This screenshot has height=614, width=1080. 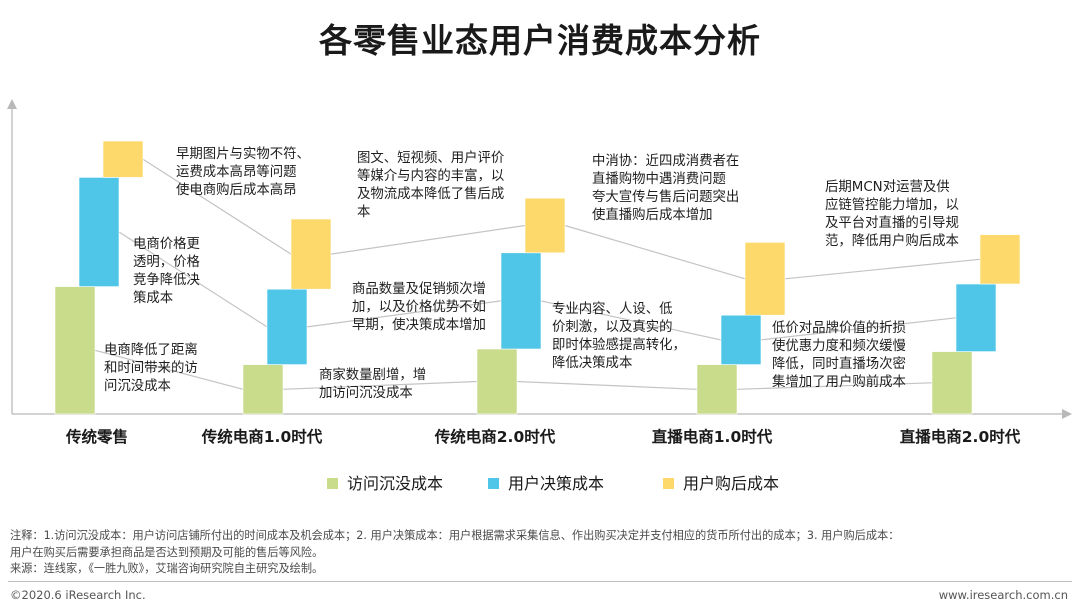 I want to click on annotation-text: 使电商购后成本高昂, so click(x=236, y=189).